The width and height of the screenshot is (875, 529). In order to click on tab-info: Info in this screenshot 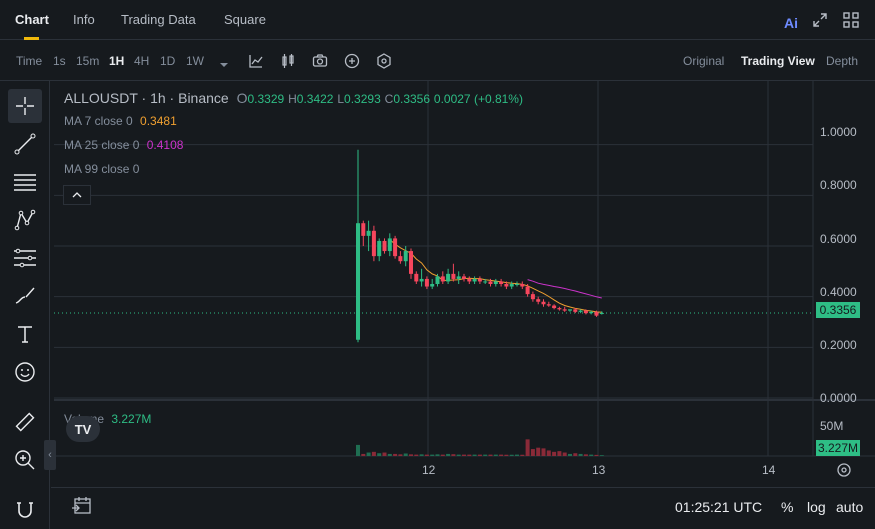, I will do `click(84, 19)`.